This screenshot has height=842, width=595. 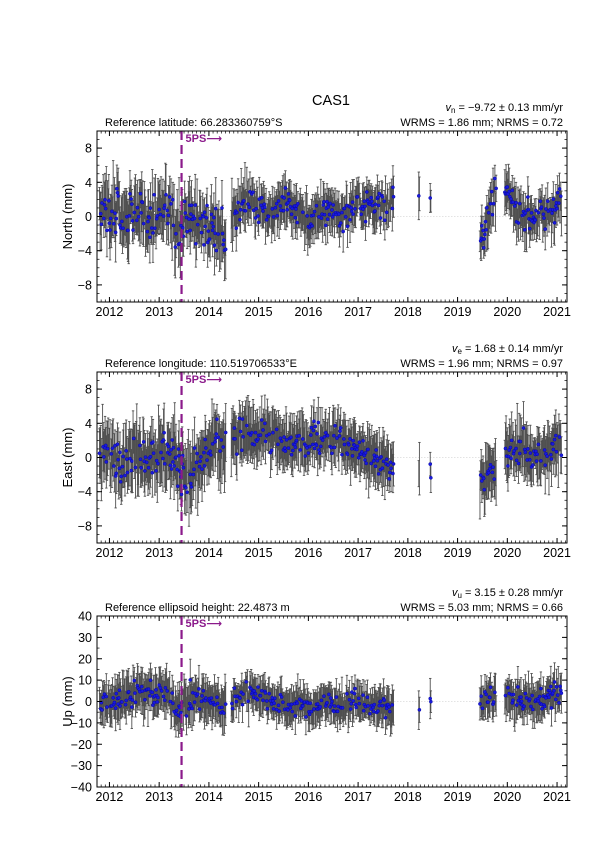 What do you see at coordinates (67, 217) in the screenshot?
I see `y-axis-label: North (mm)` at bounding box center [67, 217].